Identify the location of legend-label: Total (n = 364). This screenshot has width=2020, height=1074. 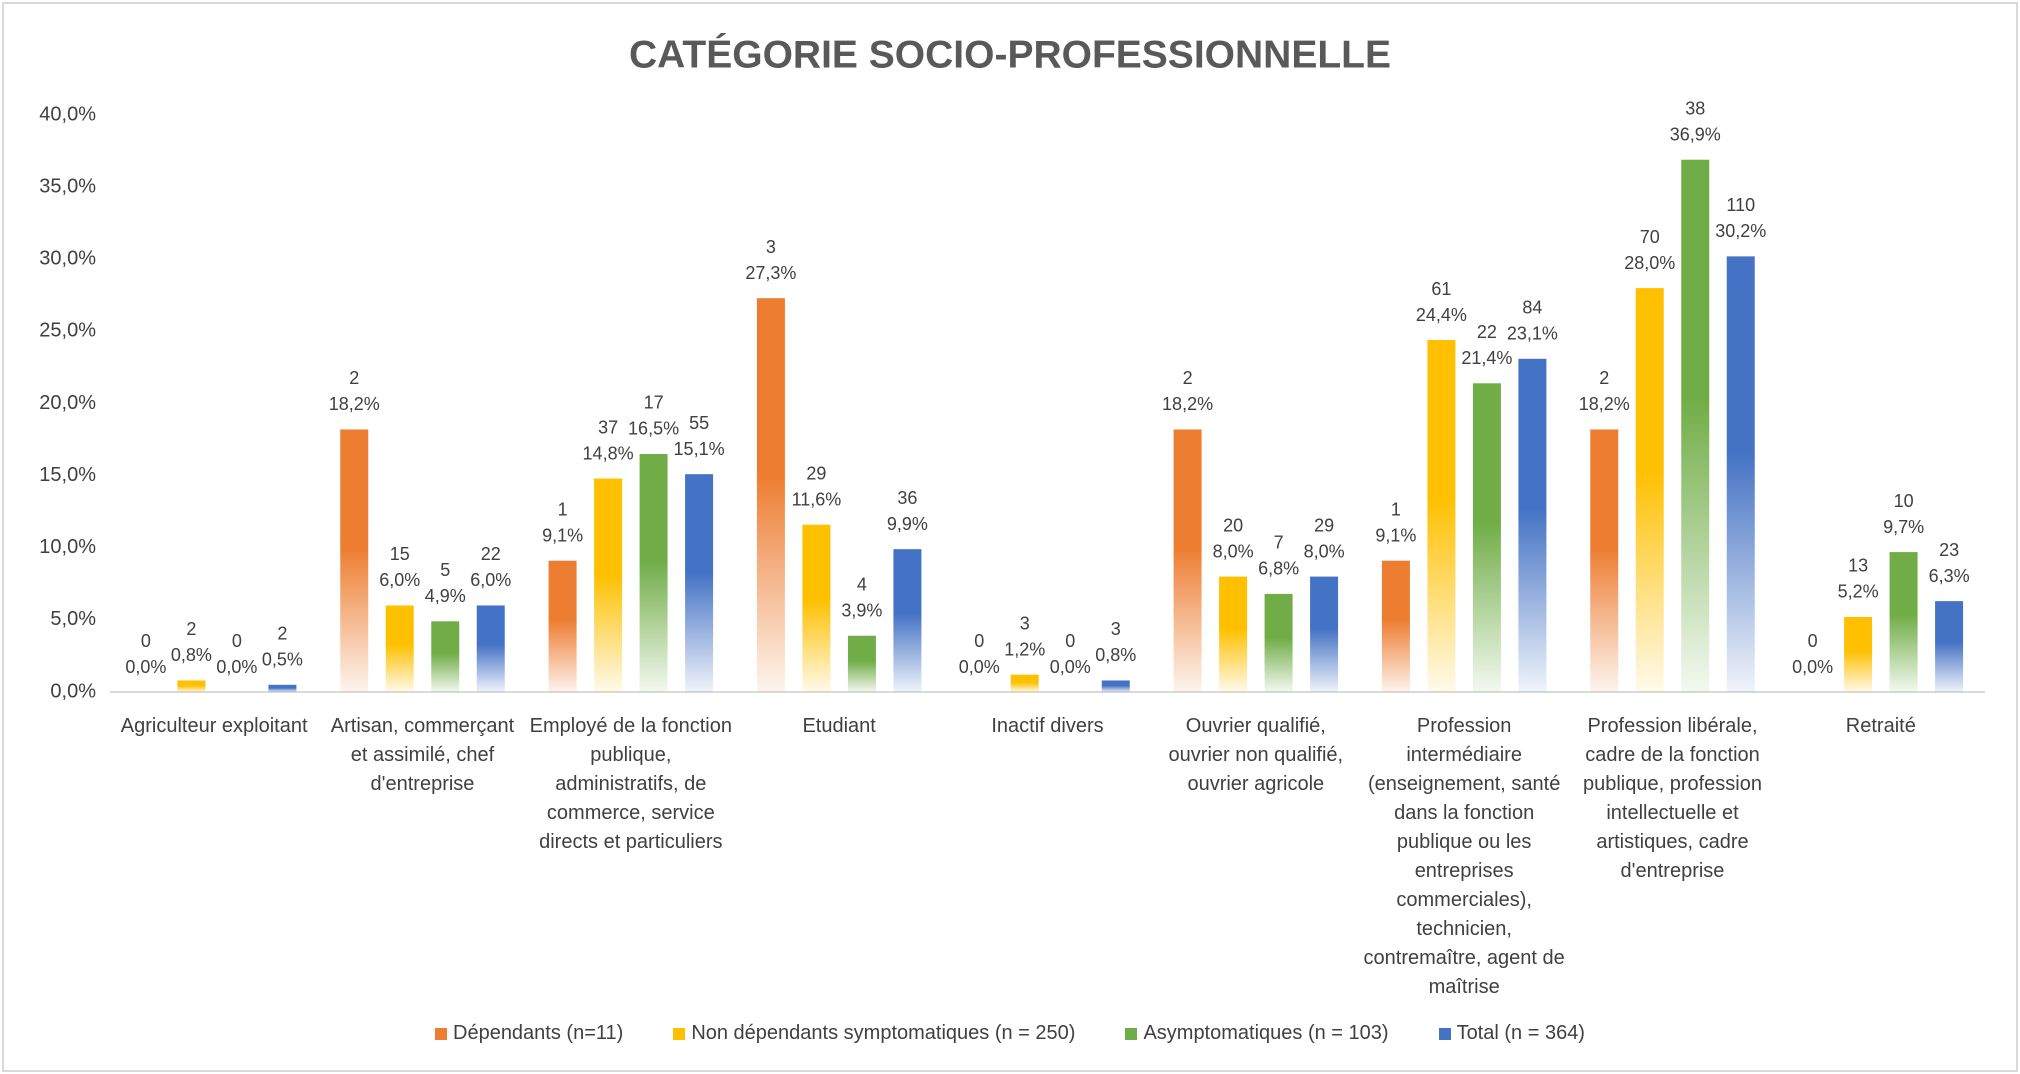
(1520, 1033).